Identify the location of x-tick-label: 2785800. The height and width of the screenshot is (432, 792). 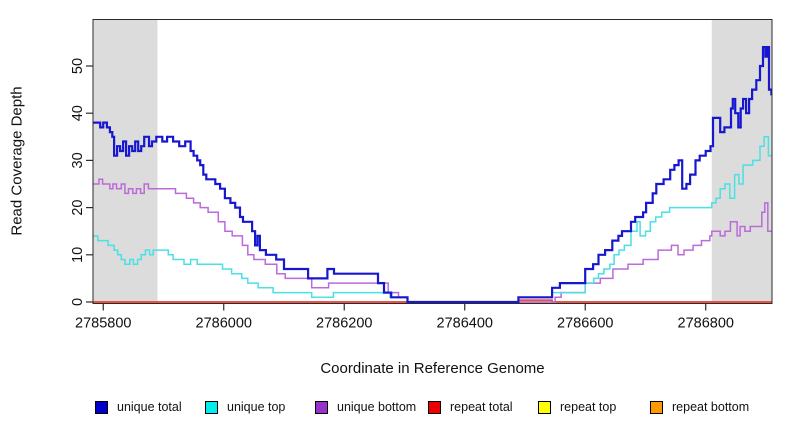
(103, 324).